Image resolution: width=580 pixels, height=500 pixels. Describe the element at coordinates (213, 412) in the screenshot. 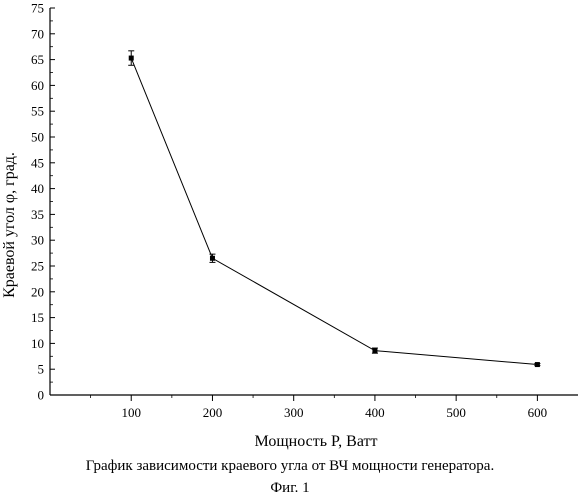

I see `x-tick-label: 200` at that location.